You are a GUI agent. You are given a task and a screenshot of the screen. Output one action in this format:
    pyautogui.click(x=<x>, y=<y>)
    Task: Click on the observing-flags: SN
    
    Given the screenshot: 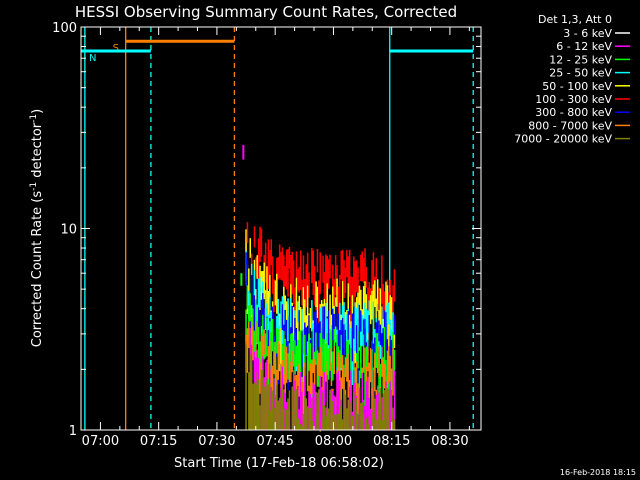 What is the action you would take?
    pyautogui.click(x=277, y=51)
    